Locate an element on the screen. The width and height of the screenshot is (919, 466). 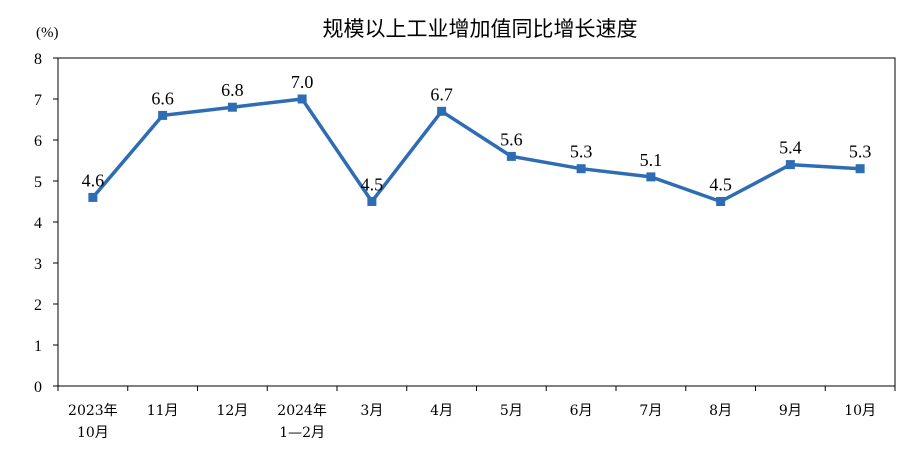
y-tick-label: 7 is located at coordinates (38, 100).